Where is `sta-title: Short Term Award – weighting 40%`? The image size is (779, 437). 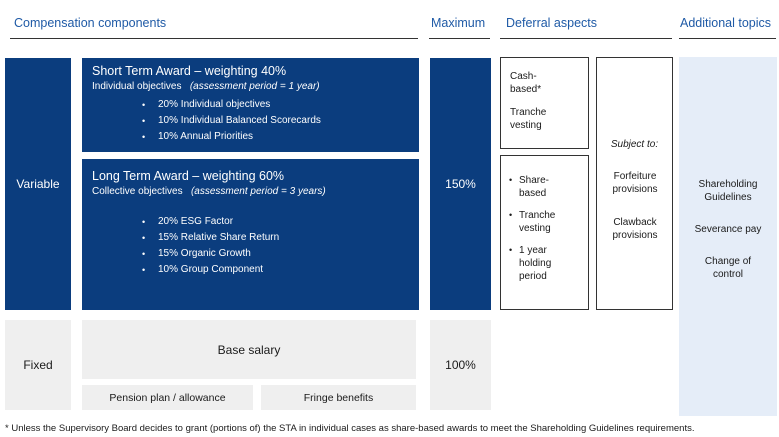
sta-title: Short Term Award – weighting 40% is located at coordinates (189, 71).